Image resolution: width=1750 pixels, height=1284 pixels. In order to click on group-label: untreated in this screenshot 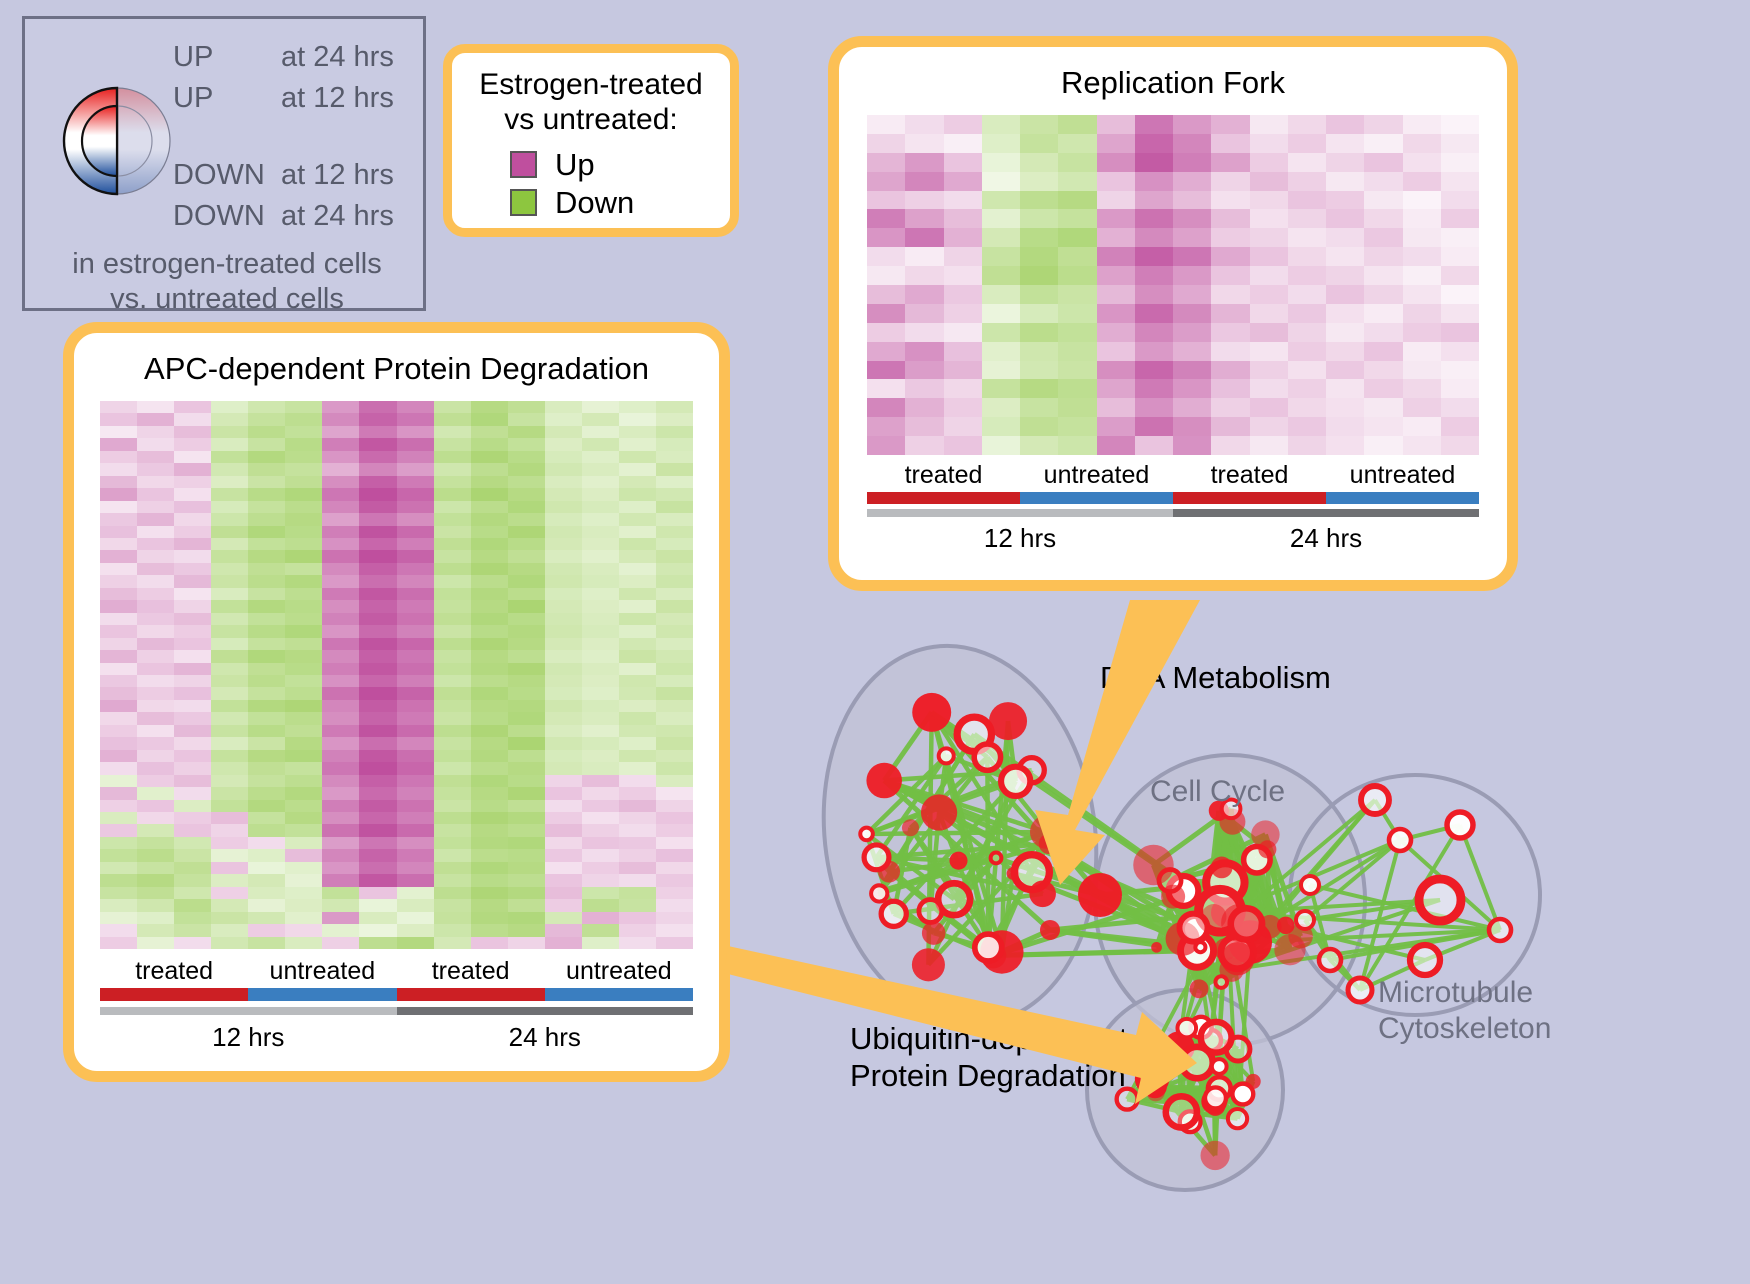, I will do `click(322, 971)`.